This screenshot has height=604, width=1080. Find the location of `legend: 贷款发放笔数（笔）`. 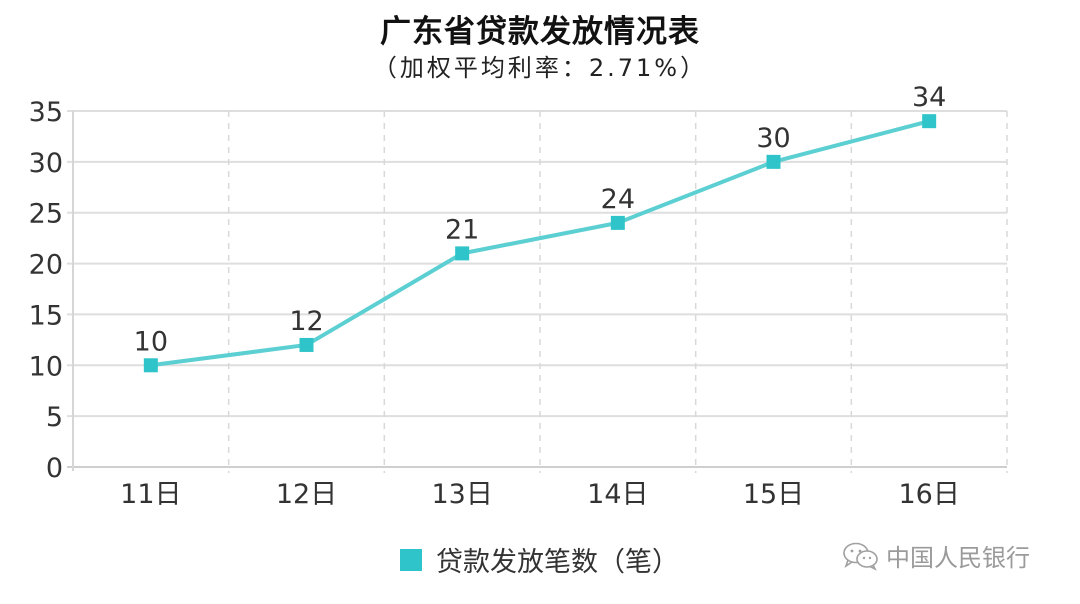

legend: 贷款发放笔数（笔） is located at coordinates (539, 559).